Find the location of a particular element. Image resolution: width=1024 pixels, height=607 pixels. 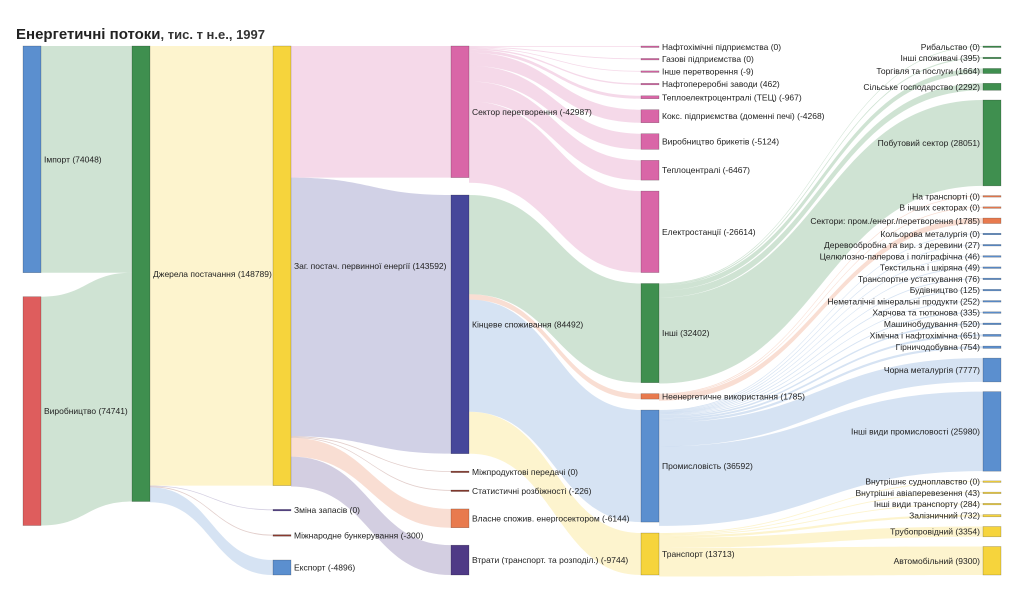

node-transeq is located at coordinates (992, 278).